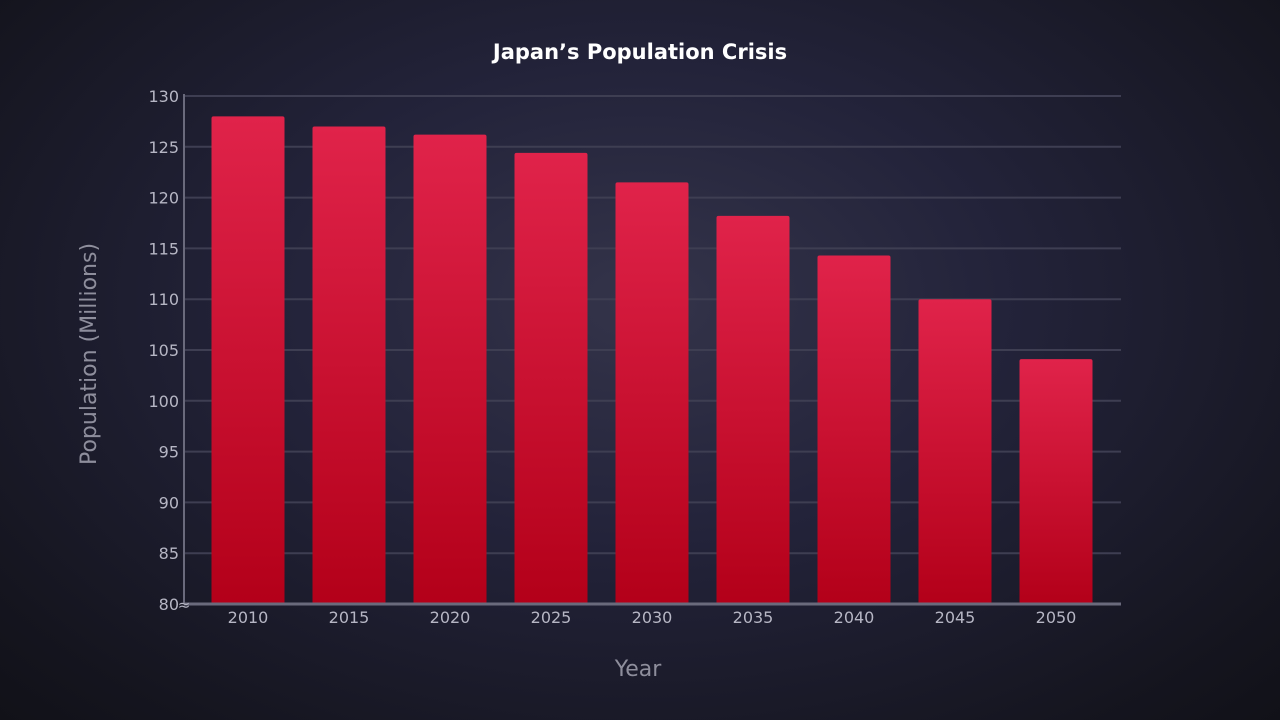  I want to click on bar-2040, so click(854, 429).